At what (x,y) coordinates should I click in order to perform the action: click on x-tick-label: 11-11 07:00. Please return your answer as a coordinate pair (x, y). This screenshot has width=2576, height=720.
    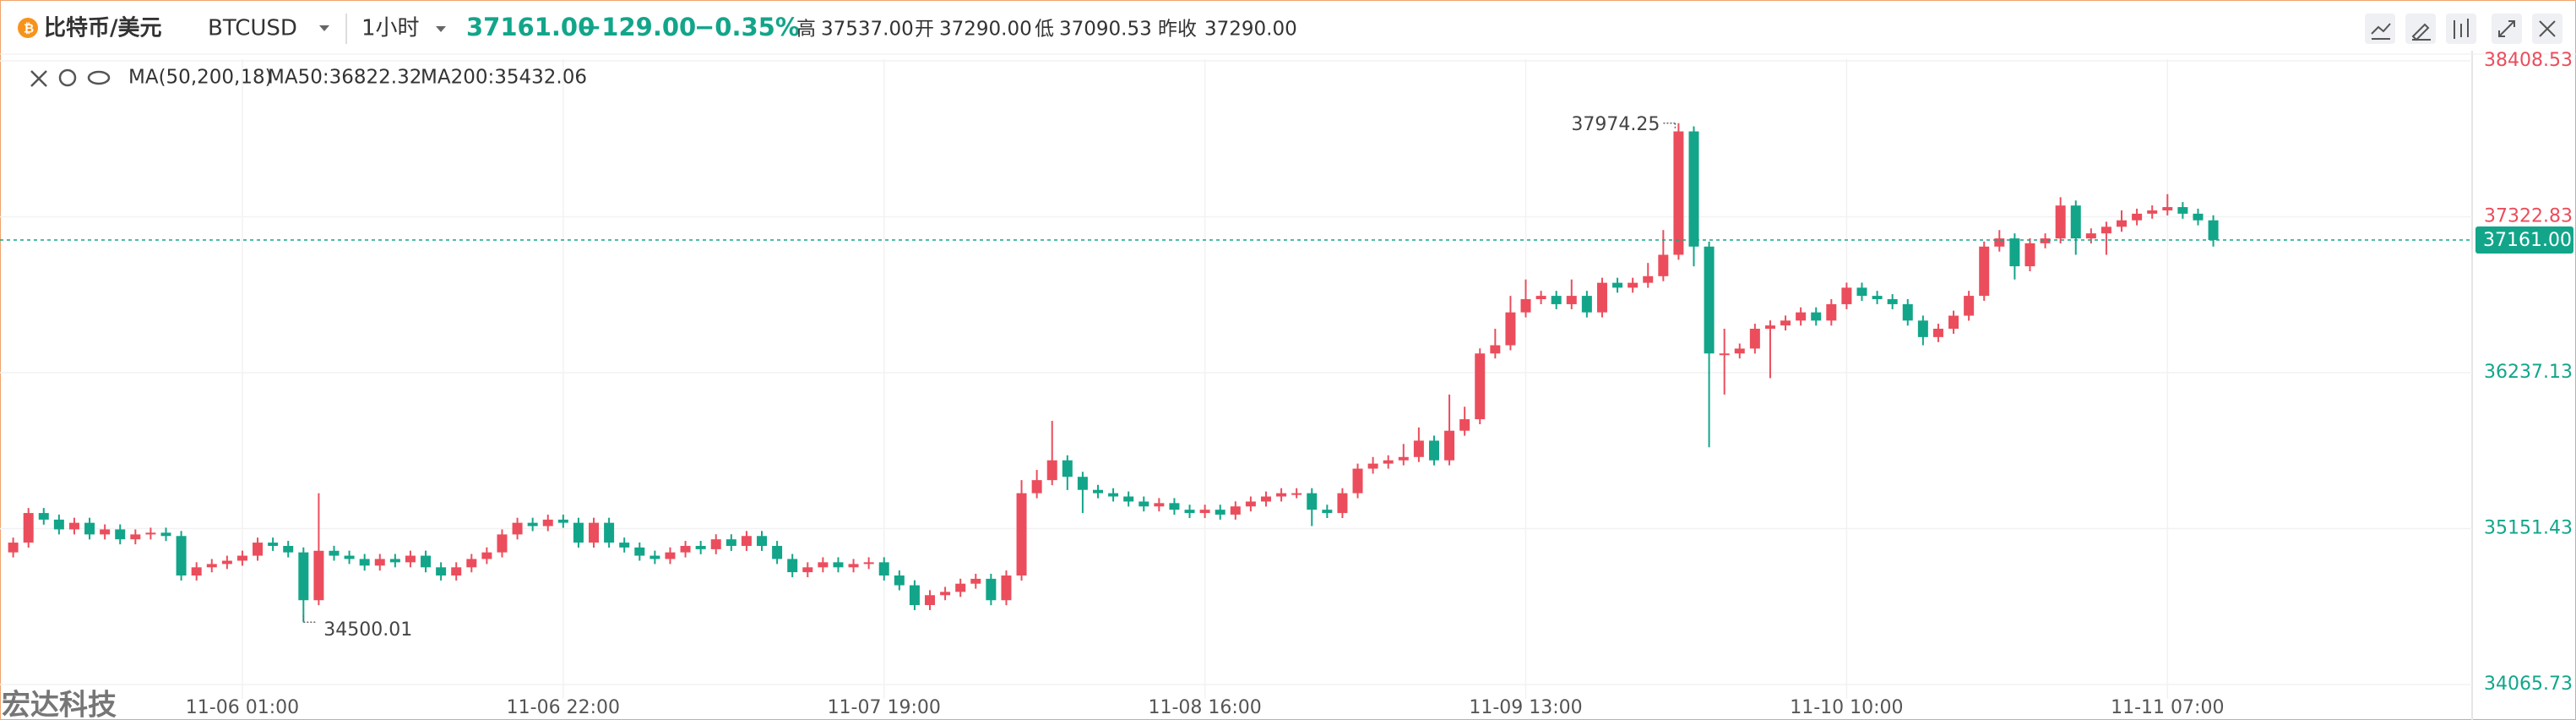
    Looking at the image, I should click on (2167, 707).